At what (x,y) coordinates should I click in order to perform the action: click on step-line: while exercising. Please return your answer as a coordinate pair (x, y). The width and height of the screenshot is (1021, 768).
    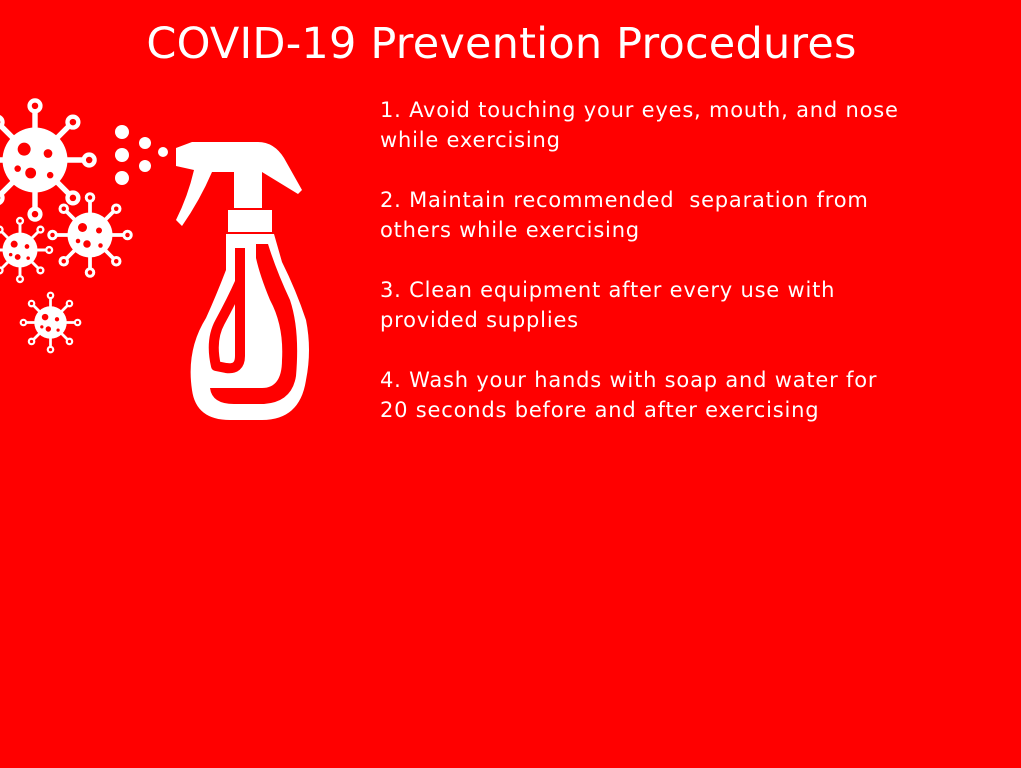
    Looking at the image, I should click on (470, 140).